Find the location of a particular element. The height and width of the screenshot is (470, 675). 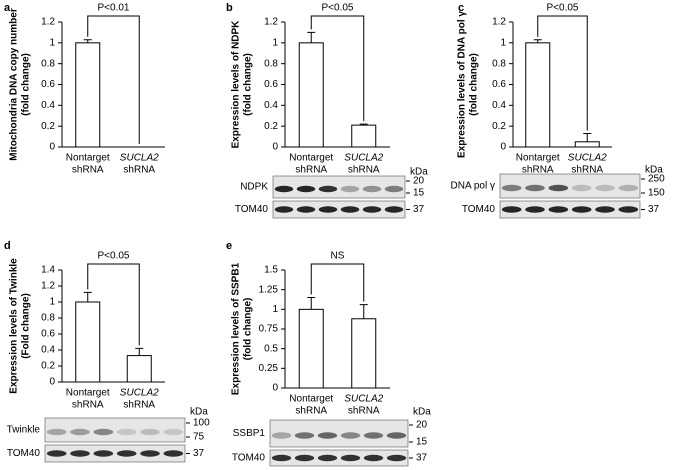

y-tick-label: 1.4 is located at coordinates (48, 270).